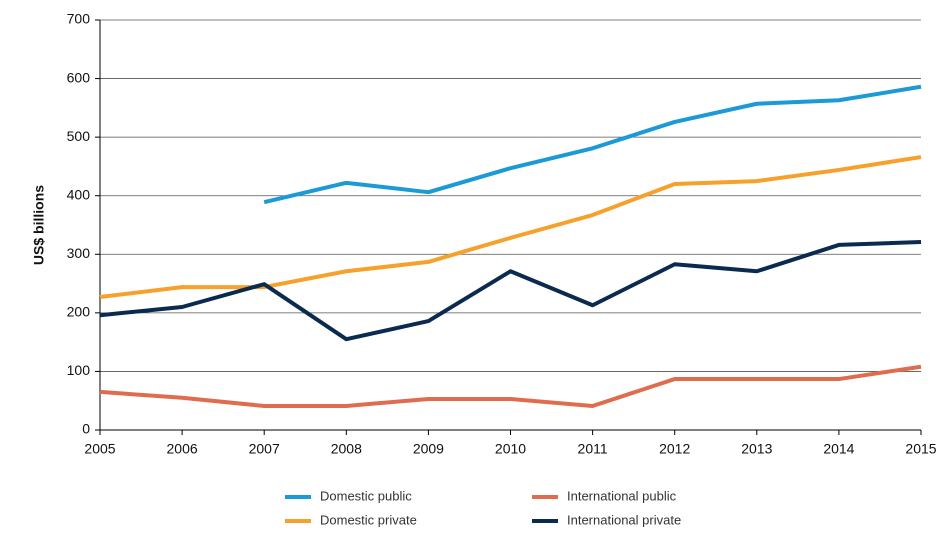  I want to click on series-line, so click(510, 386).